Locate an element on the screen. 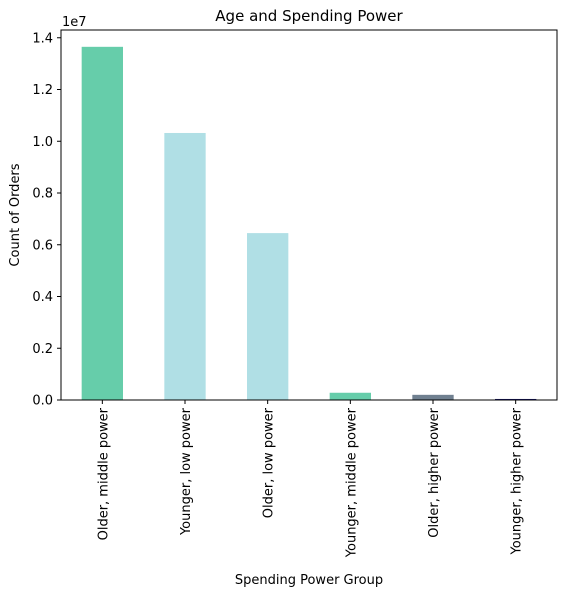  y-tick-label-4: 0.8 is located at coordinates (42, 194).